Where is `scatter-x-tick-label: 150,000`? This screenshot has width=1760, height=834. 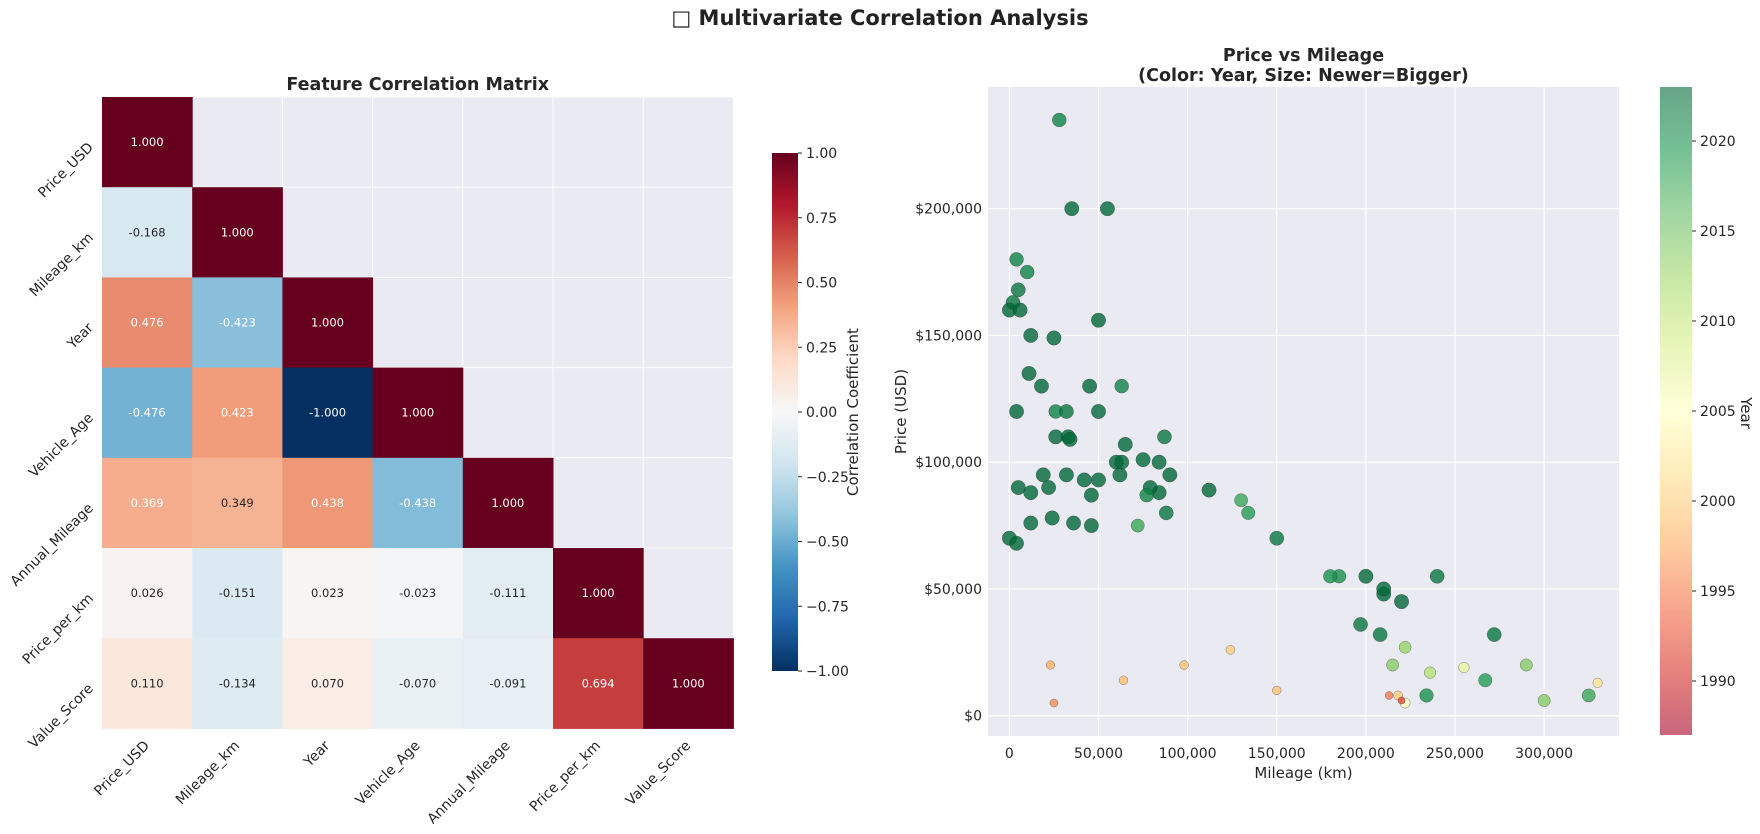 scatter-x-tick-label: 150,000 is located at coordinates (1277, 754).